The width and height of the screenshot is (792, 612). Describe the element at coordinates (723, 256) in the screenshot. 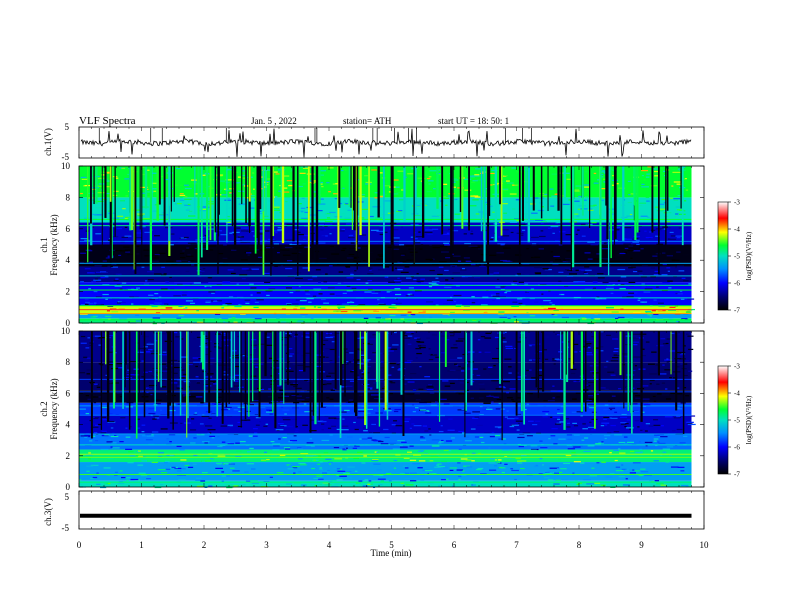

I see `colorbar-ch1-scale` at that location.